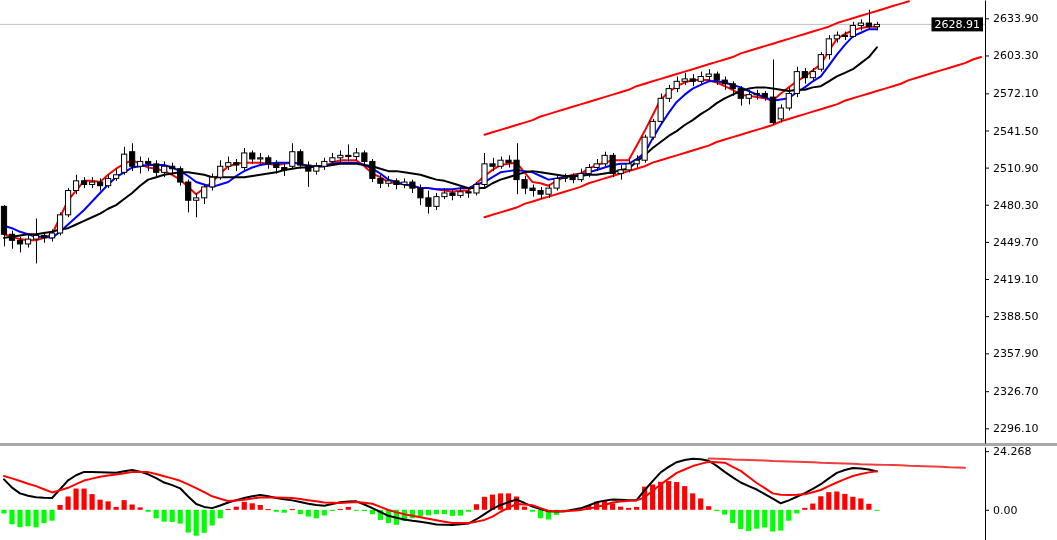 The image size is (1057, 540). What do you see at coordinates (1016, 429) in the screenshot?
I see `y-tick-label: 2296.10` at bounding box center [1016, 429].